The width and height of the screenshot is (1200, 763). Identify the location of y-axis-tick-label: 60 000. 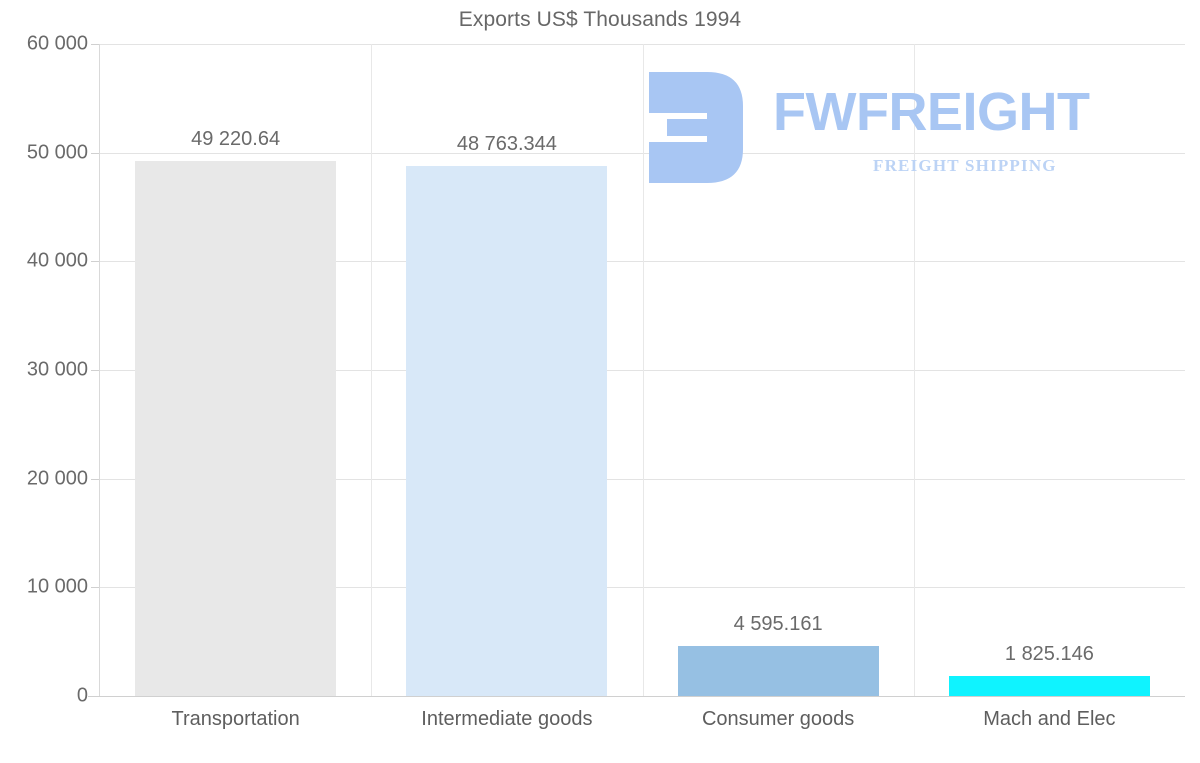
(57, 43).